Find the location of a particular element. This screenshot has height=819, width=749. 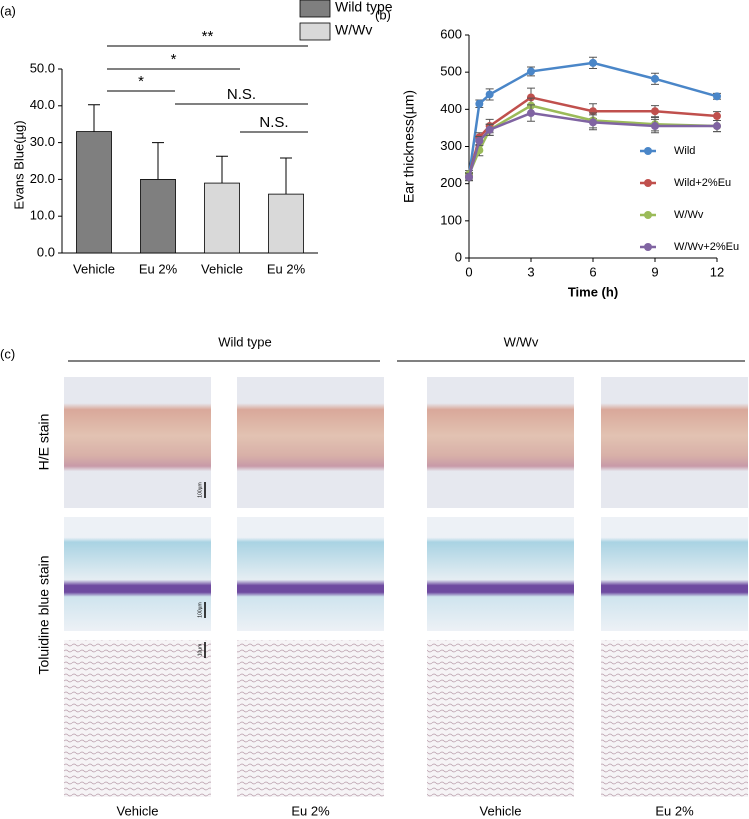

x-tick-label: 3 is located at coordinates (530, 271).